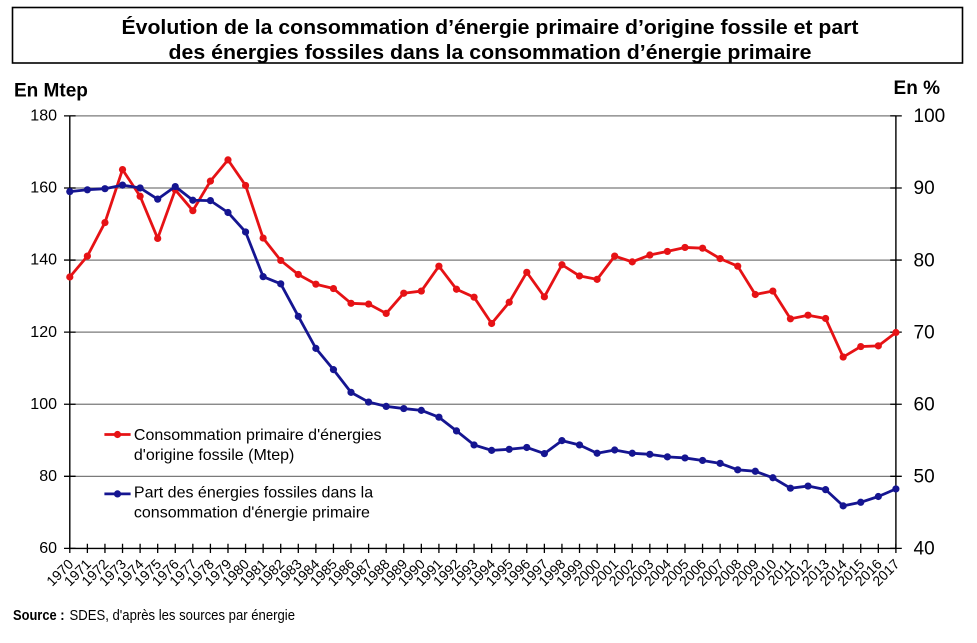 This screenshot has width=977, height=643. I want to click on svg-text: Source :, so click(39, 615).